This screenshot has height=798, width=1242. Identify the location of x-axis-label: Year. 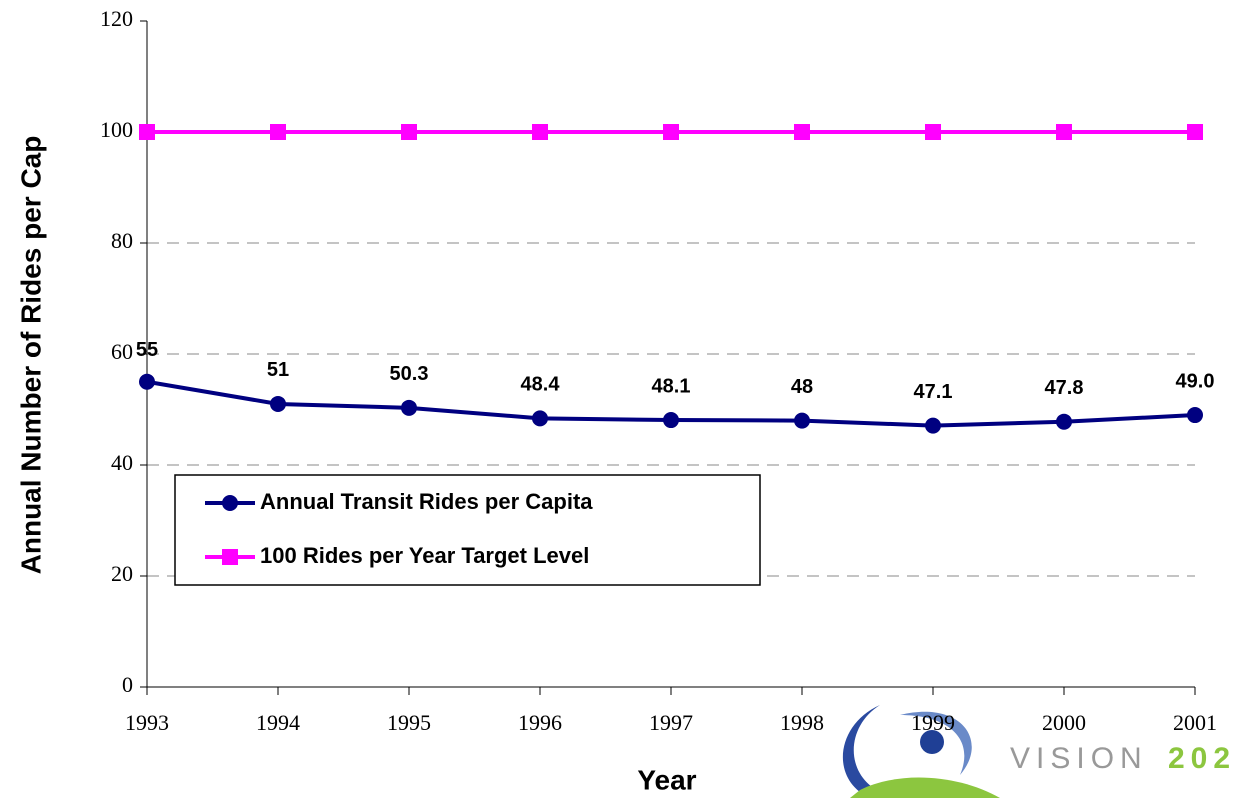
(666, 779).